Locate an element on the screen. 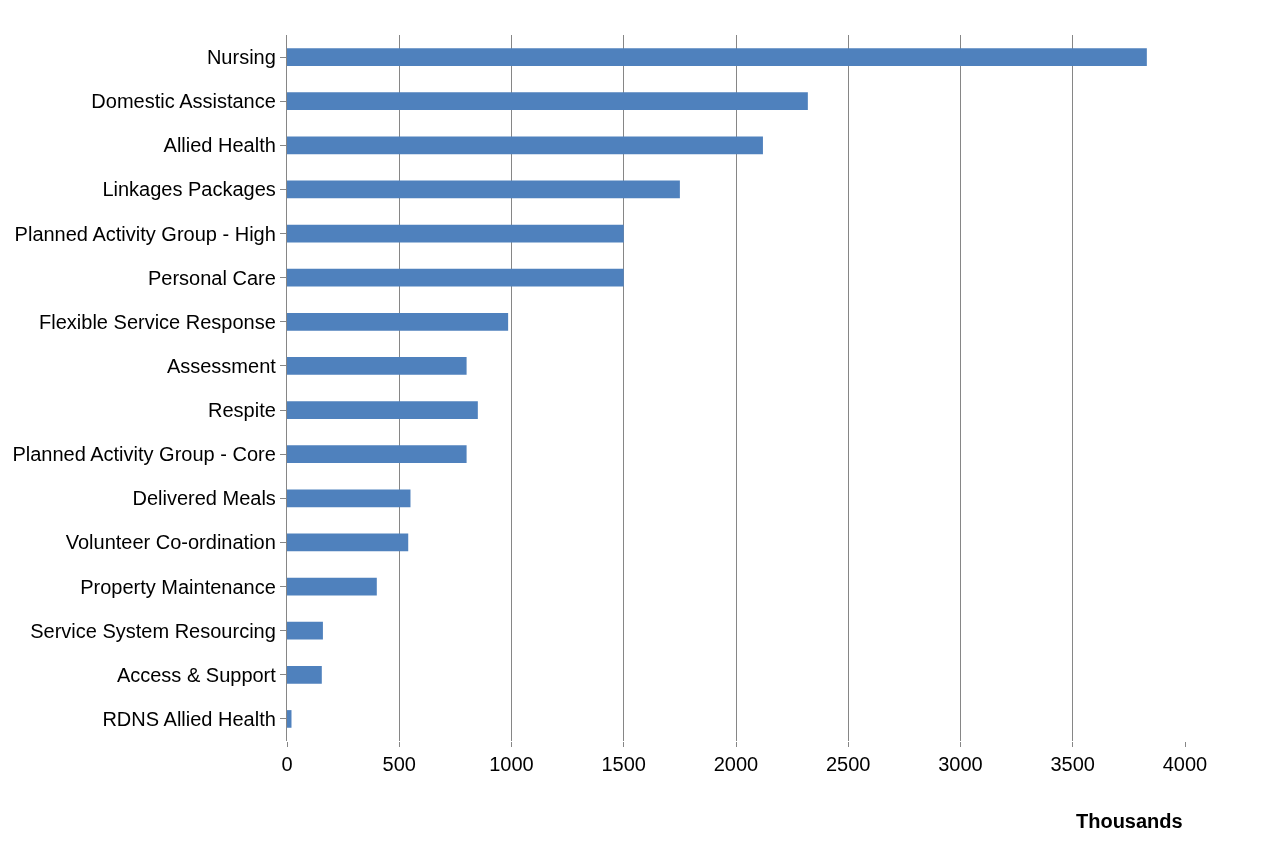  x-tick-label: 4000 is located at coordinates (1185, 764).